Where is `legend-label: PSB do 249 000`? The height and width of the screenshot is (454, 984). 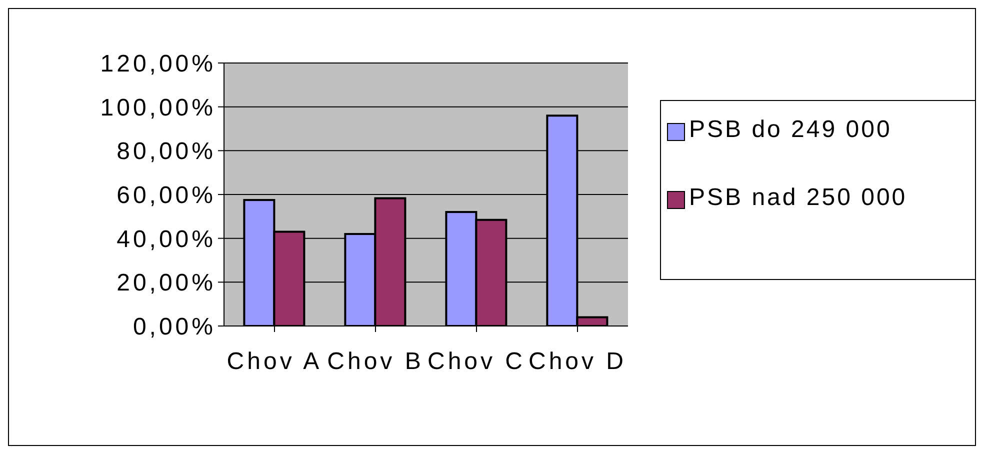
legend-label: PSB do 249 000 is located at coordinates (790, 130).